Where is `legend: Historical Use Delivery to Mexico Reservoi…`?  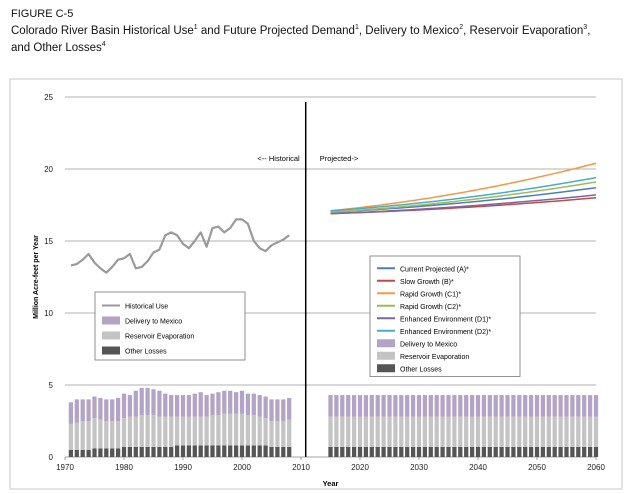 legend: Historical Use Delivery to Mexico Reservoi… is located at coordinates (170, 326).